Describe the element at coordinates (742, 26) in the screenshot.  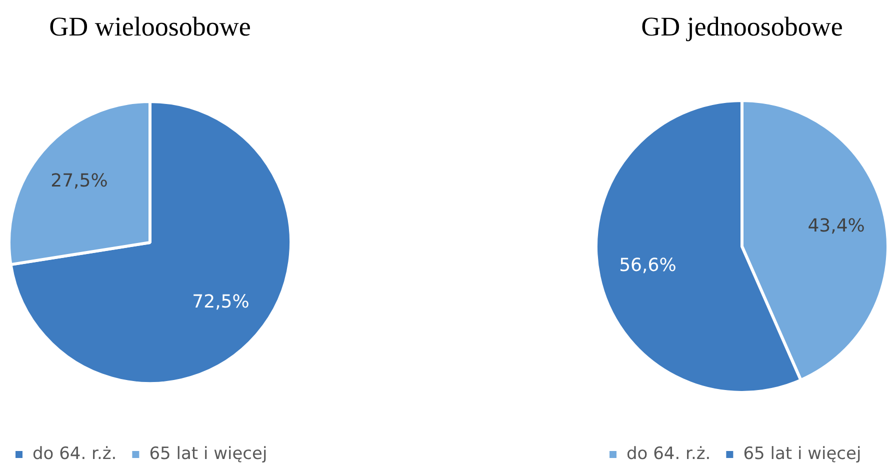
I see `chart-title: GD jednoosobowe` at that location.